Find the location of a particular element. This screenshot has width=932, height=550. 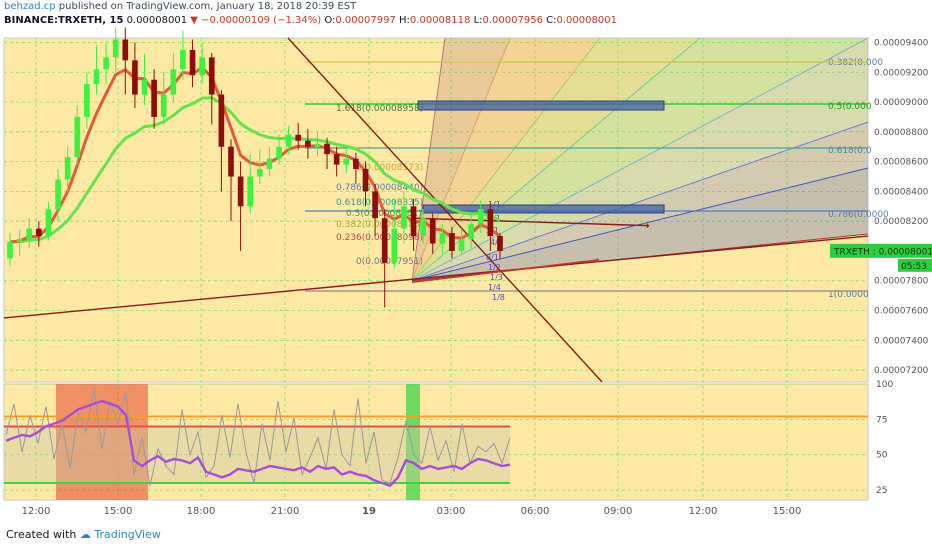

y-axis-tick-label: 0.00007400 is located at coordinates (901, 341).